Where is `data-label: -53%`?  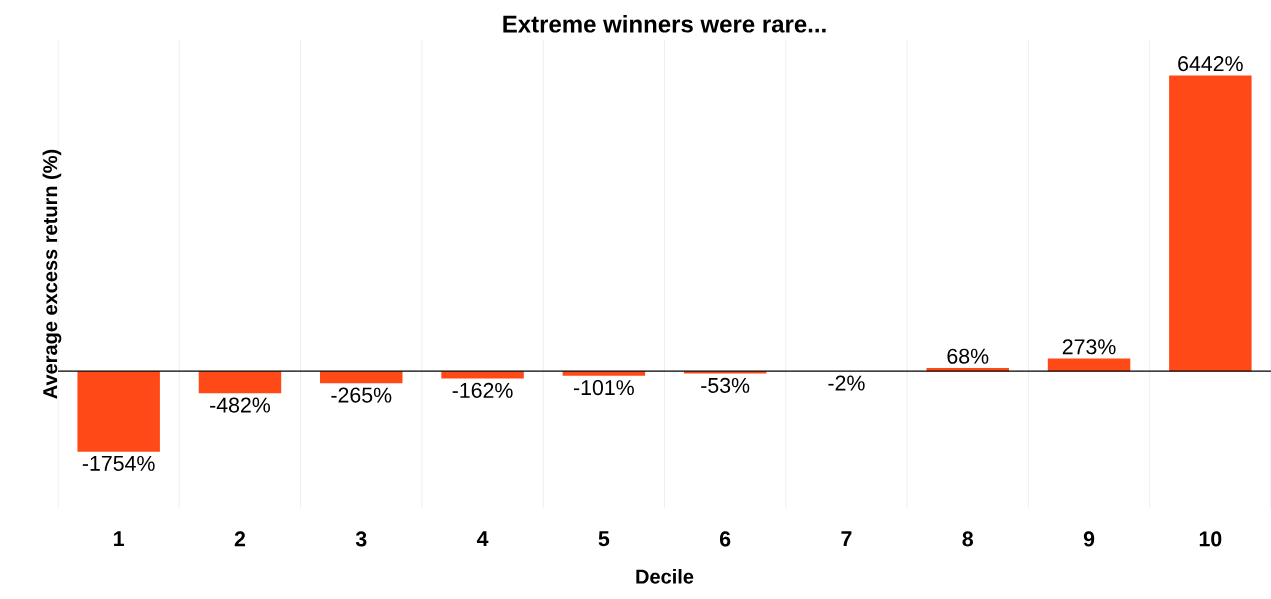
data-label: -53% is located at coordinates (725, 385).